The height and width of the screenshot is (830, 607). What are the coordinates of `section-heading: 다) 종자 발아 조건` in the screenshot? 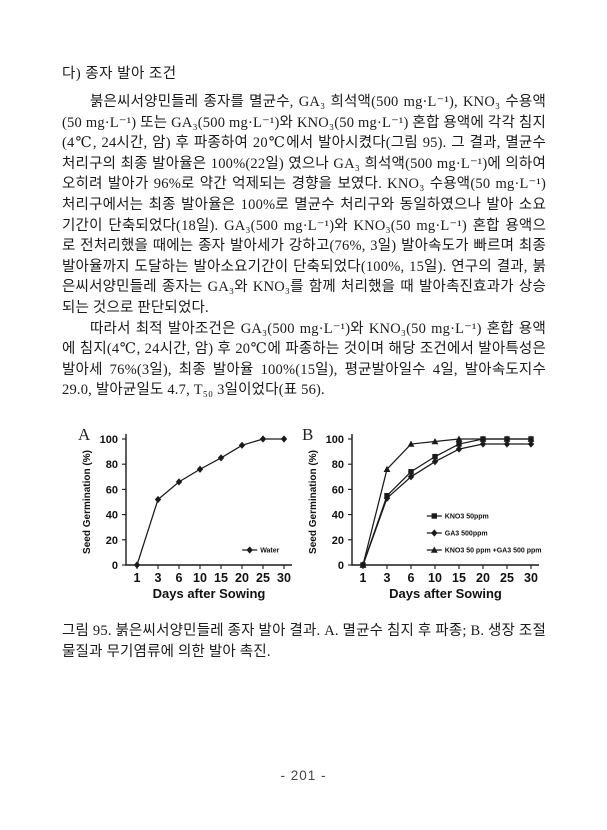 It's located at (119, 74).